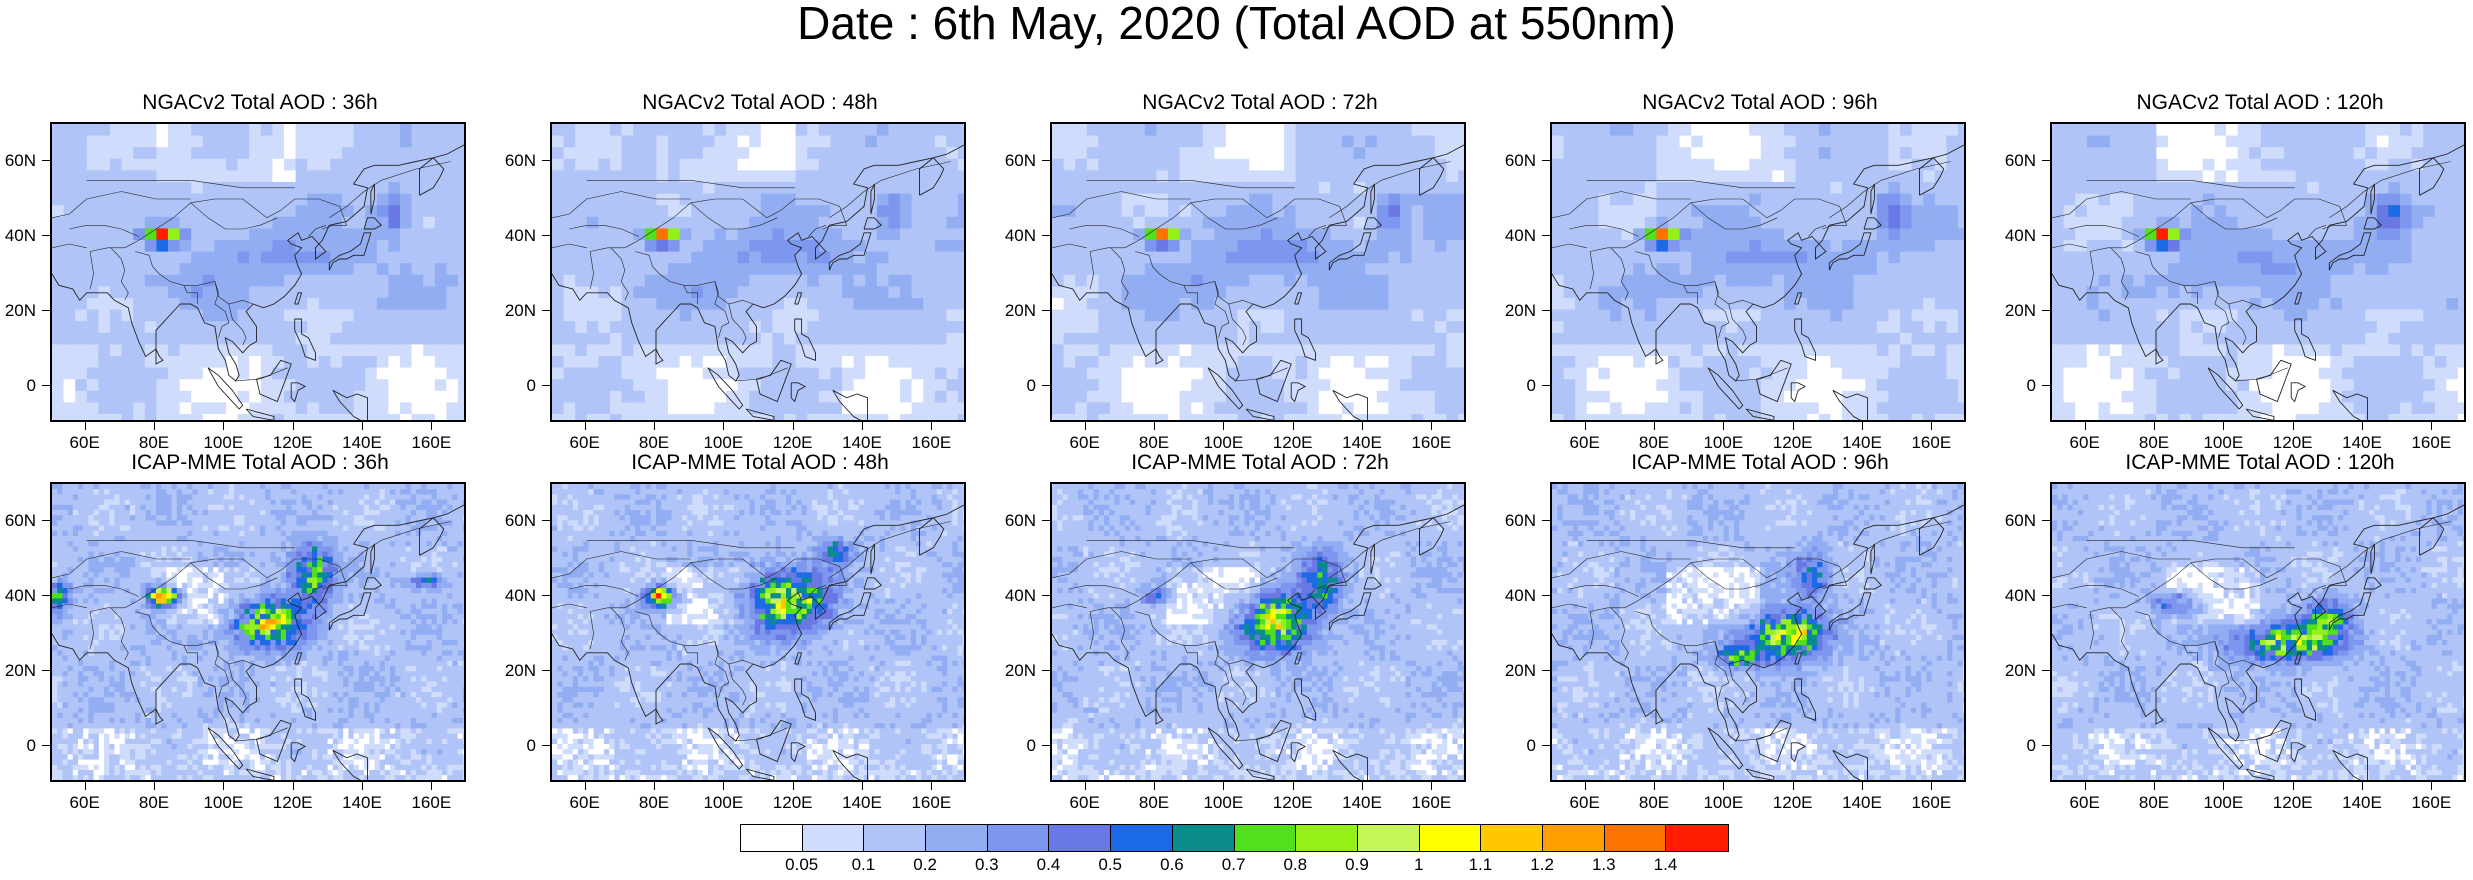  Describe the element at coordinates (1604, 864) in the screenshot. I see `colorbar-label: 1.3` at that location.